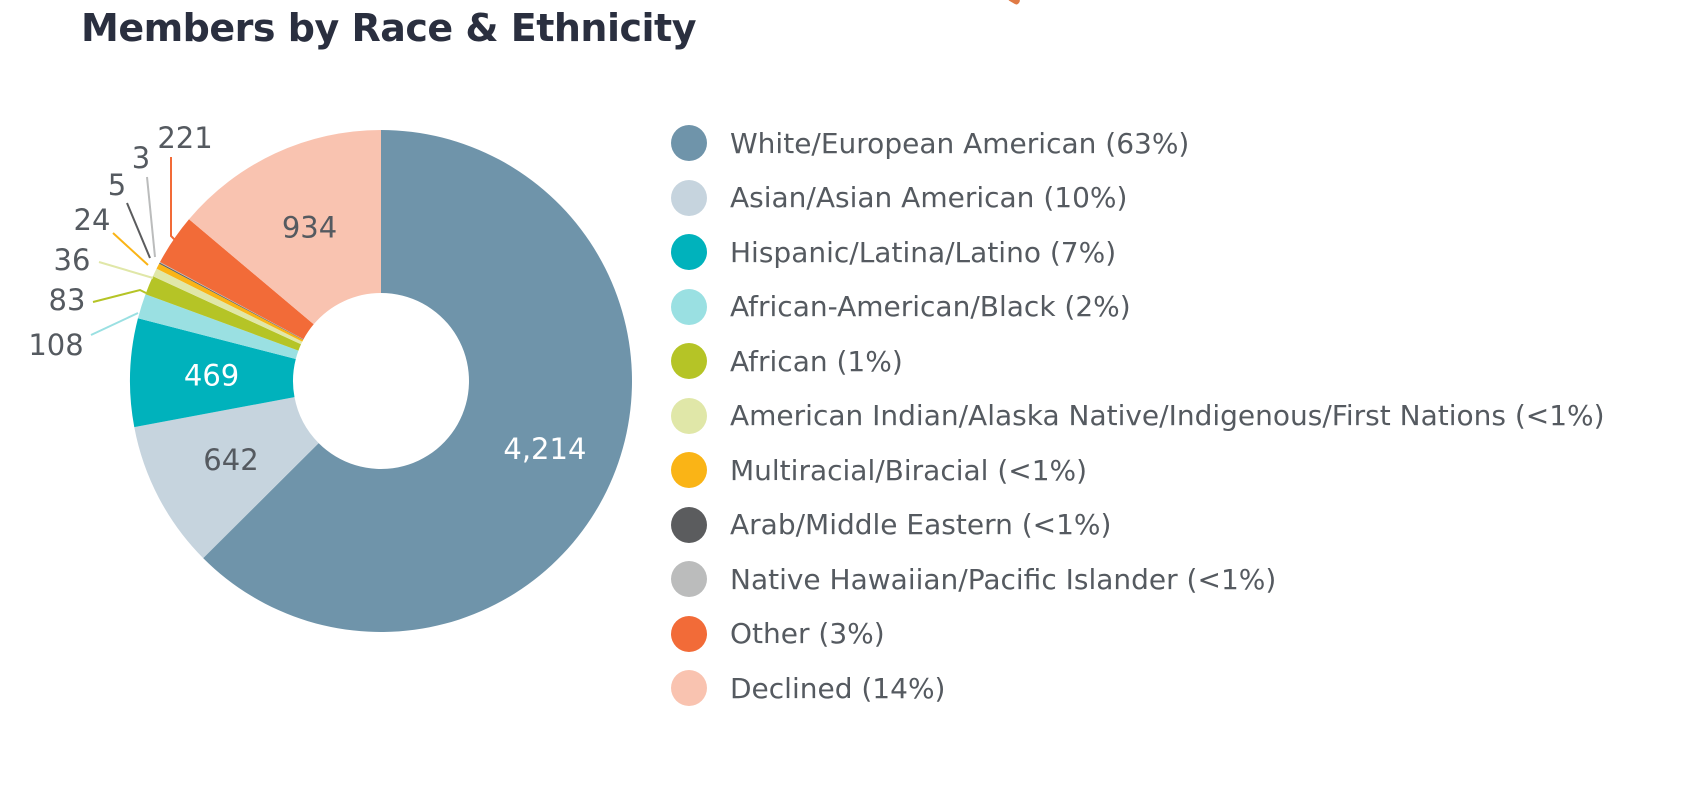 The height and width of the screenshot is (790, 1692). What do you see at coordinates (1138, 252) in the screenshot?
I see `legend-item: Hispanic/Latina/Latino (7%)` at bounding box center [1138, 252].